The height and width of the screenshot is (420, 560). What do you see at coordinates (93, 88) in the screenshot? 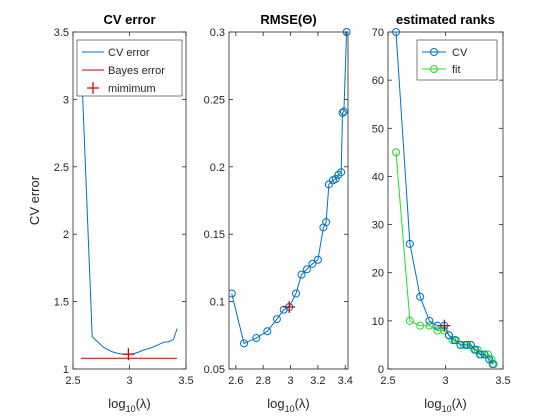
I see `legend-entry-minimum-swatch` at bounding box center [93, 88].